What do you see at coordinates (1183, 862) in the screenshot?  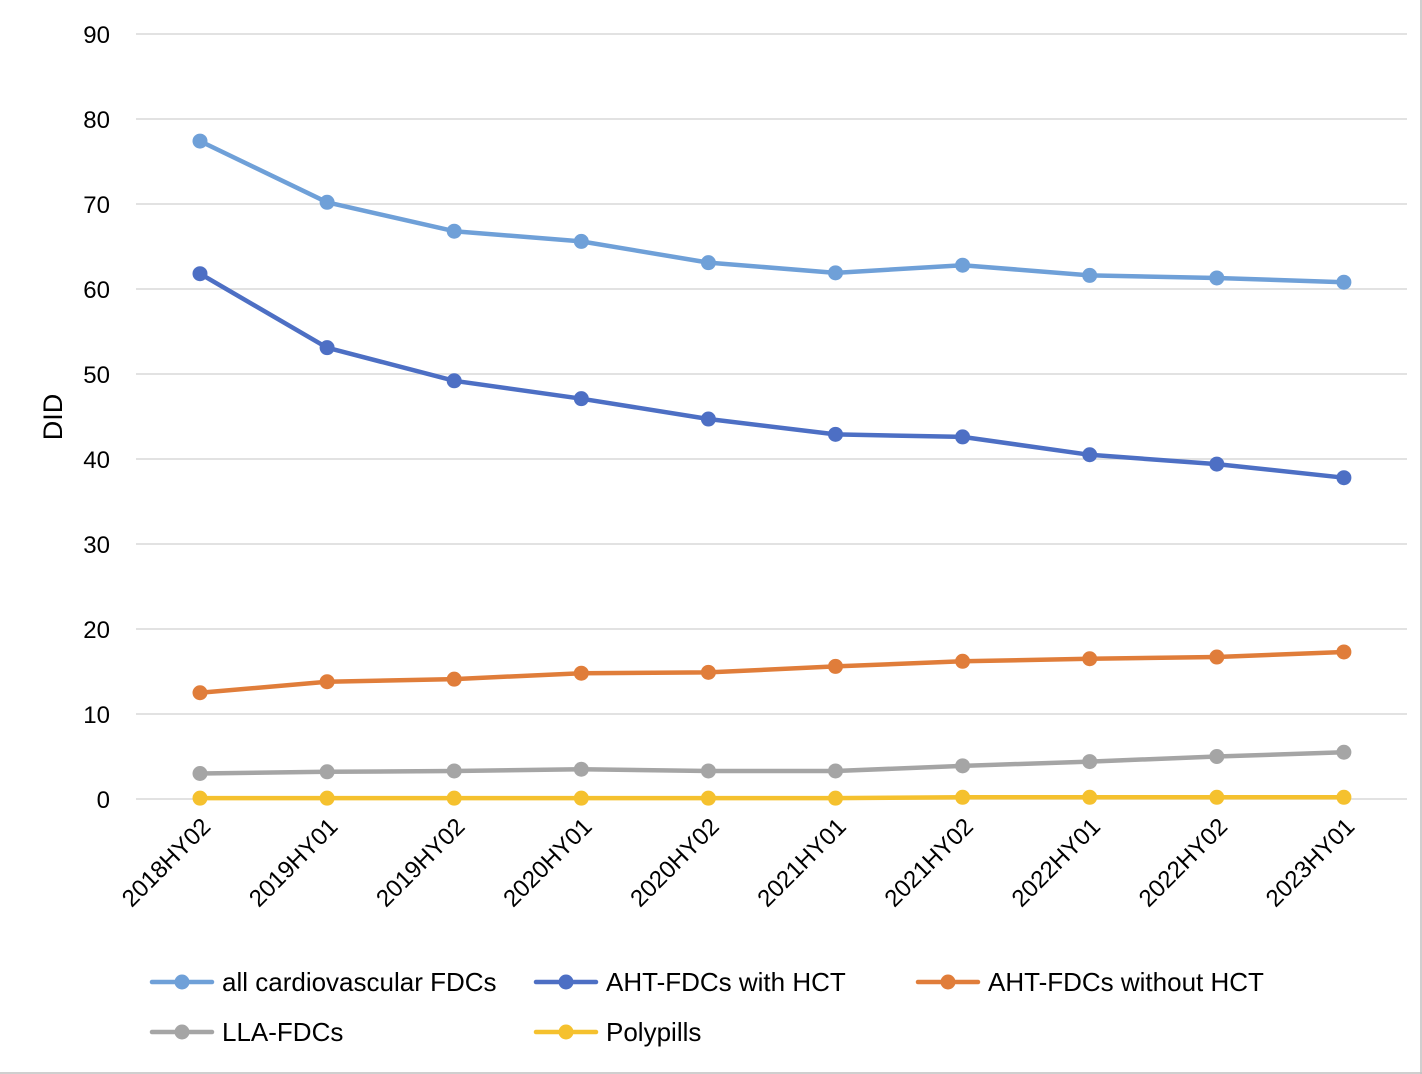 I see `x-tick-label: 2022HY02` at bounding box center [1183, 862].